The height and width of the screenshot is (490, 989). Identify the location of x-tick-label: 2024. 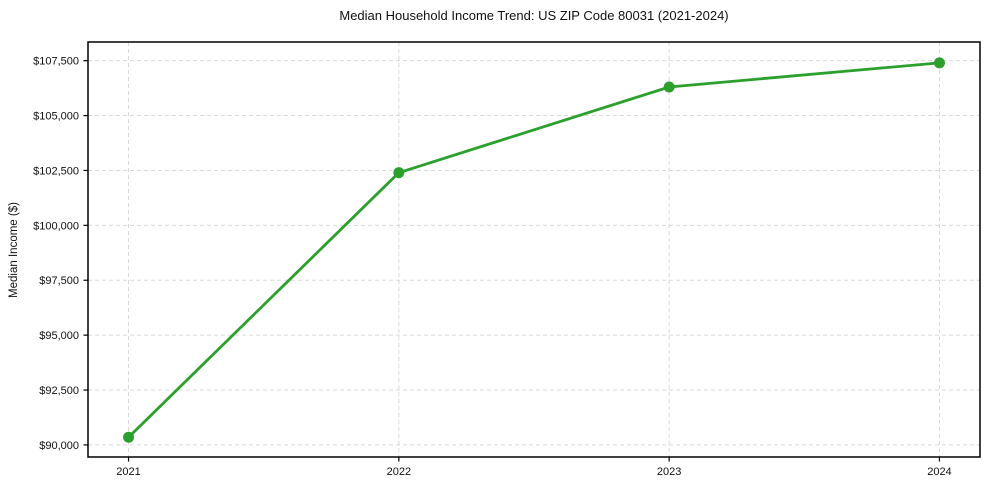
(939, 472).